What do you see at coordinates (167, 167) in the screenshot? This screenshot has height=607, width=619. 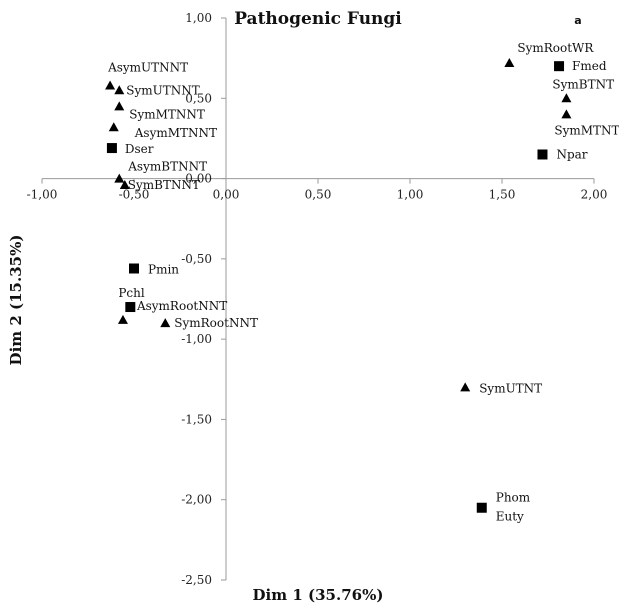 I see `point-label: AsymBTNNT` at bounding box center [167, 167].